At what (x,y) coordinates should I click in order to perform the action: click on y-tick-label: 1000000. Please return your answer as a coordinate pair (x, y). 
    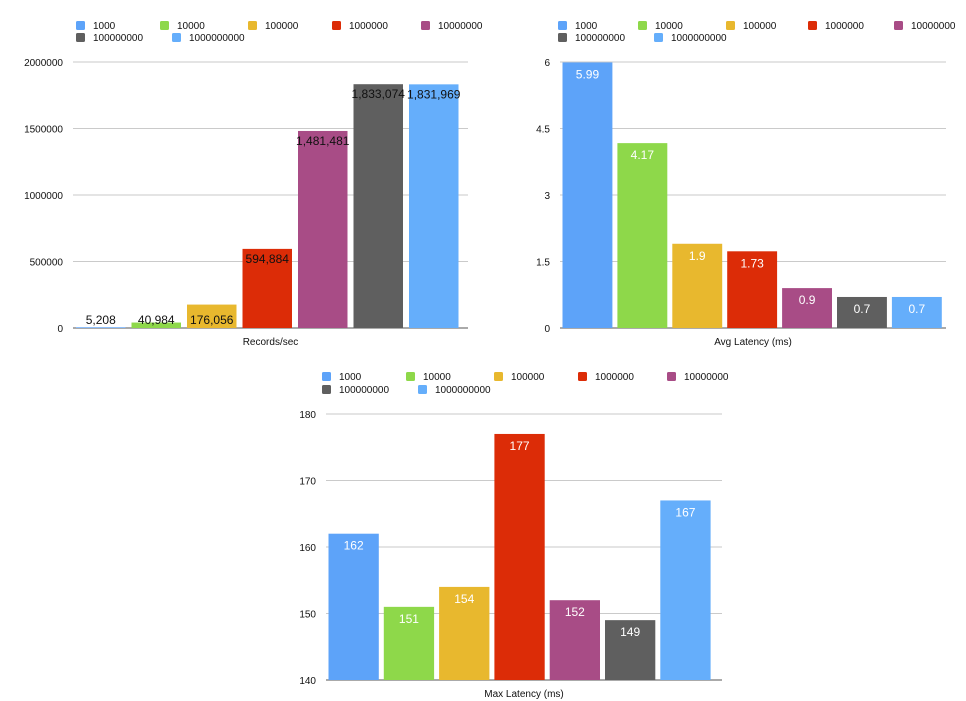
    Looking at the image, I should click on (43, 196).